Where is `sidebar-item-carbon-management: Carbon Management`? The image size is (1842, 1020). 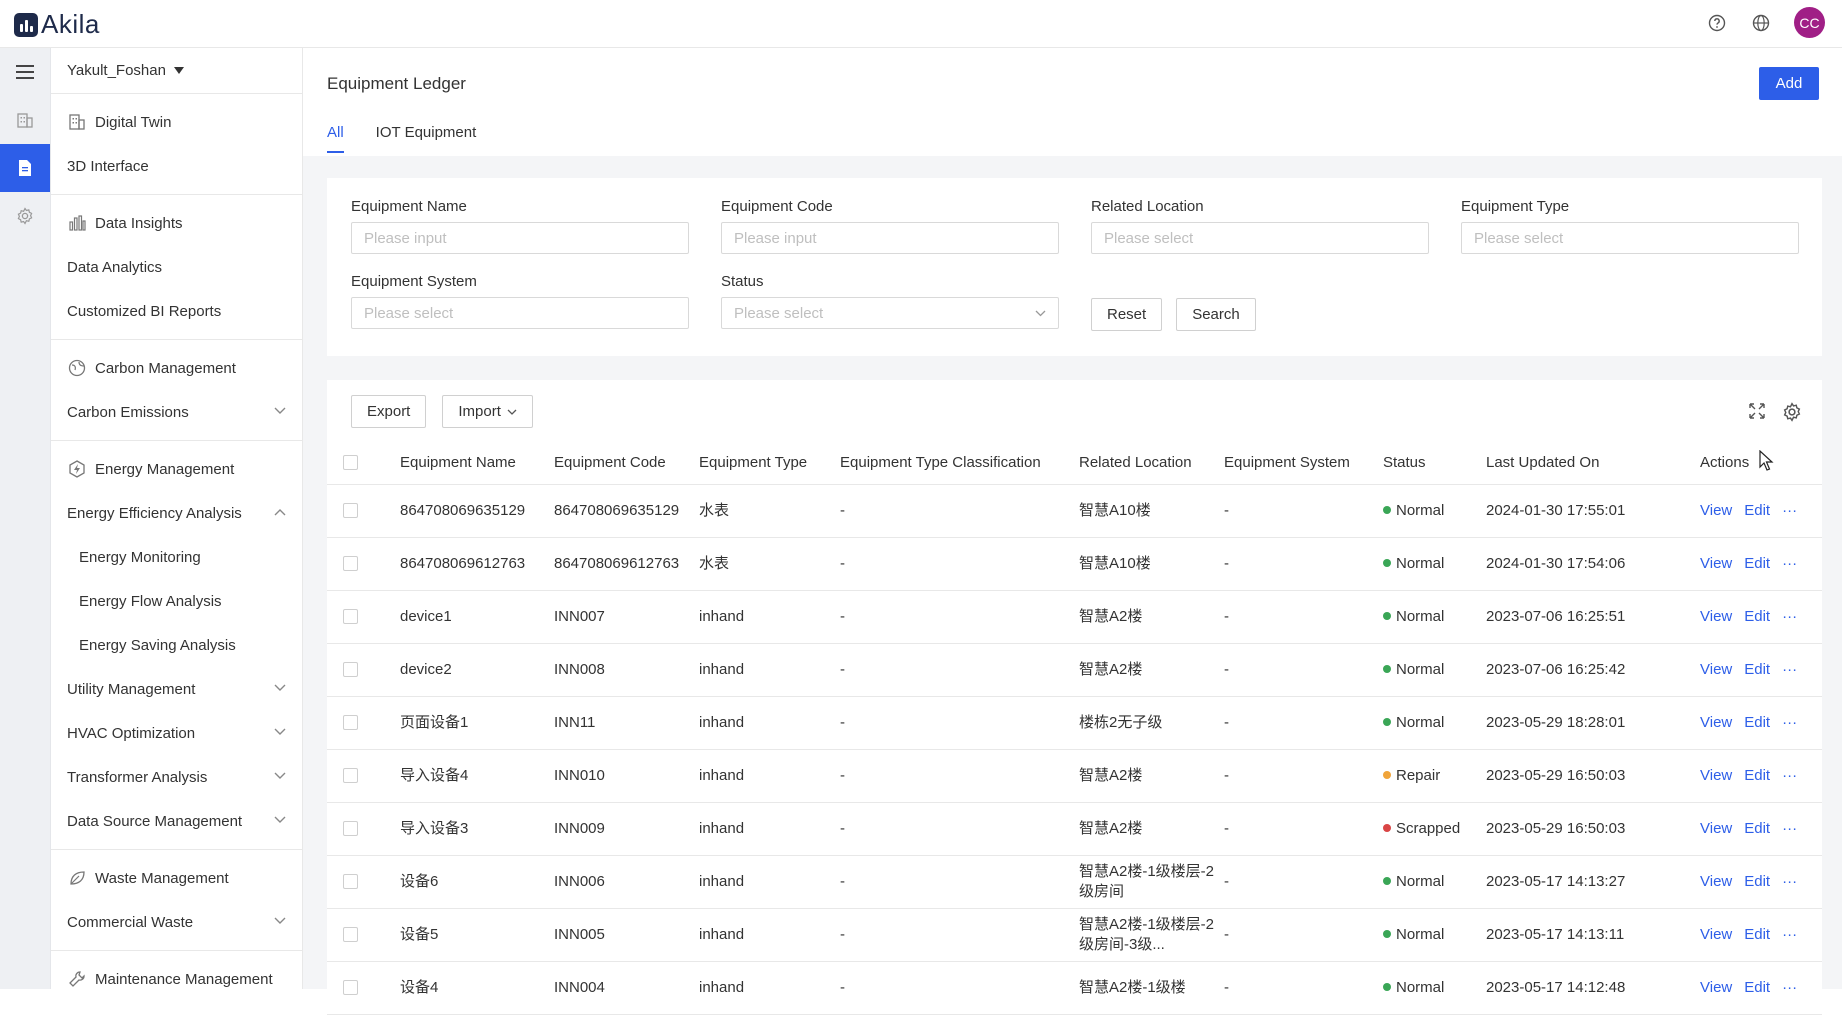
sidebar-item-carbon-management: Carbon Management is located at coordinates (176, 368).